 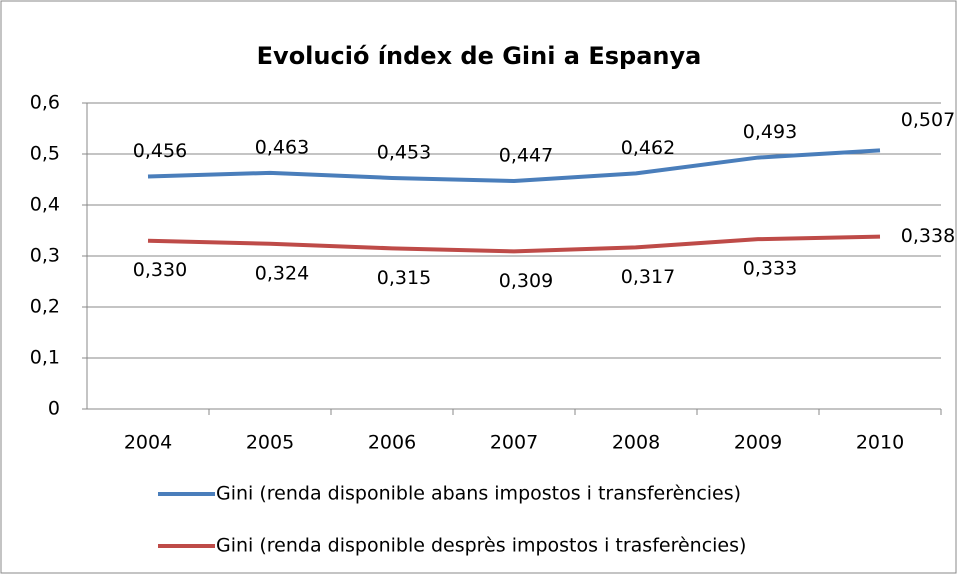 What do you see at coordinates (758, 443) in the screenshot?
I see `x-tick-label: 2009` at bounding box center [758, 443].